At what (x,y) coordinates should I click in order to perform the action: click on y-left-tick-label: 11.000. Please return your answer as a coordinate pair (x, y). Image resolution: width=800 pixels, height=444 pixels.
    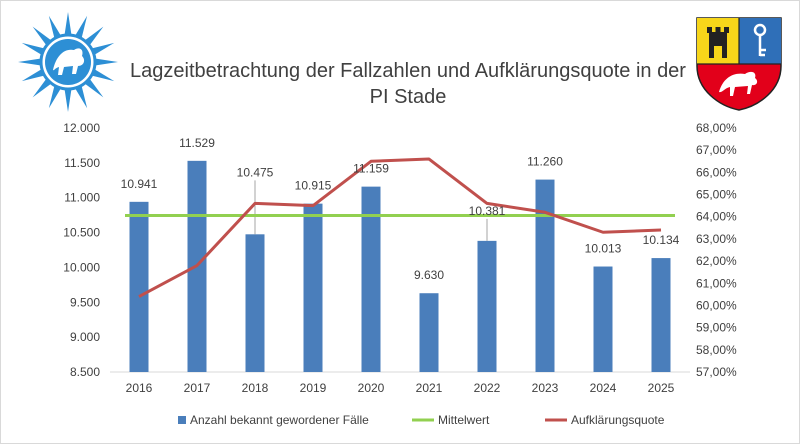
    Looking at the image, I should click on (82, 198).